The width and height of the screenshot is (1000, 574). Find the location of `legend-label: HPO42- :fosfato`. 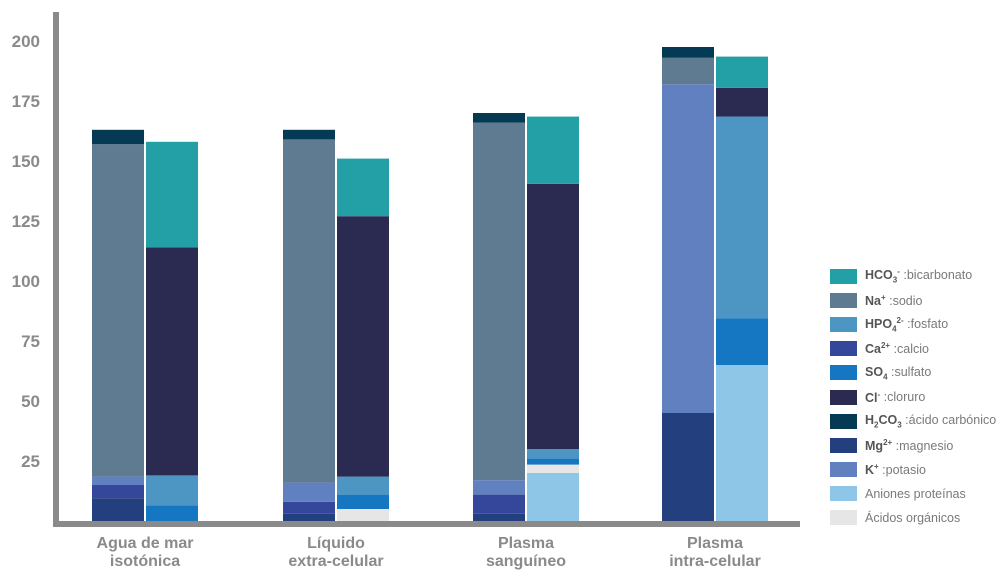

legend-label: HPO42- :fosfato is located at coordinates (907, 324).